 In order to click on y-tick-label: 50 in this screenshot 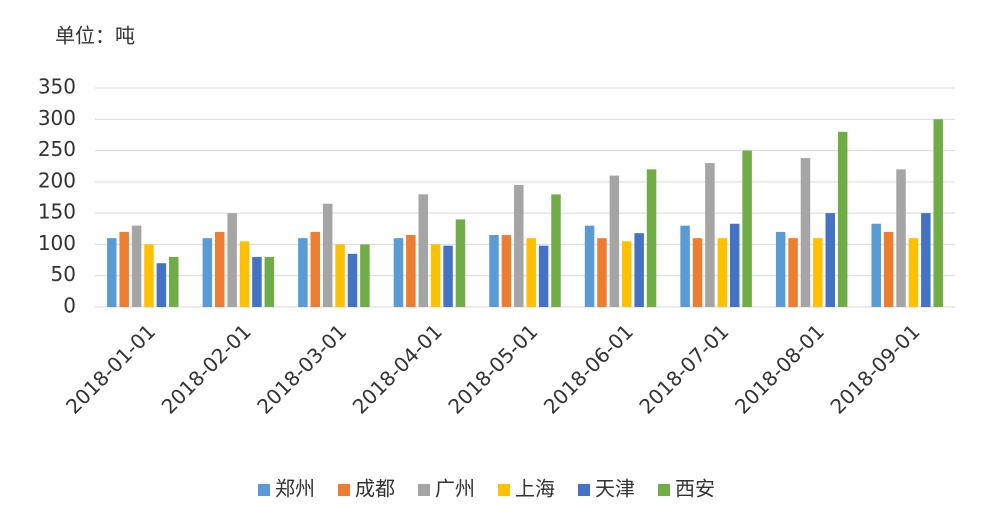, I will do `click(63, 274)`.